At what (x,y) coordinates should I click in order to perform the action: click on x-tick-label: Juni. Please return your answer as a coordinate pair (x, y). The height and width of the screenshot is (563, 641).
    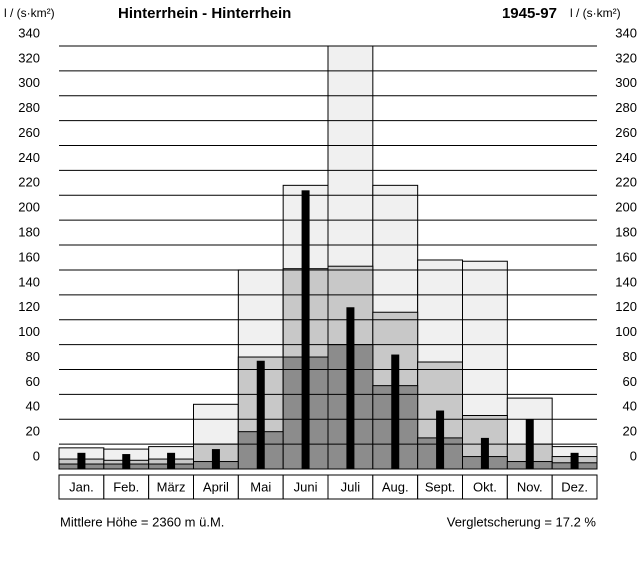
    Looking at the image, I should click on (306, 486).